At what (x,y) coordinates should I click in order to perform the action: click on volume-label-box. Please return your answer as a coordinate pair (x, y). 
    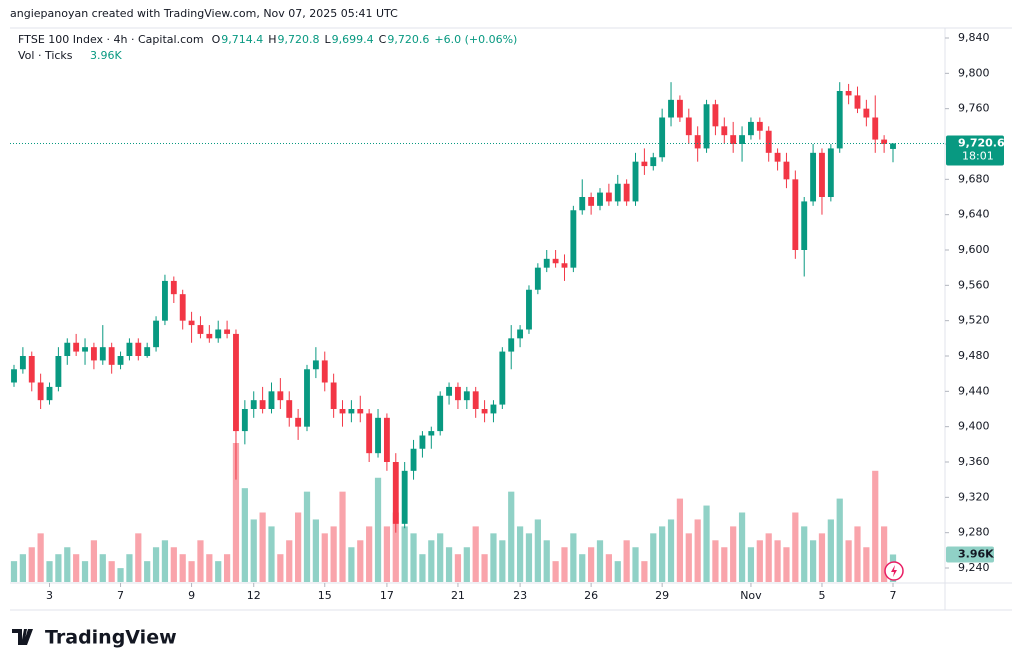
    Looking at the image, I should click on (970, 554).